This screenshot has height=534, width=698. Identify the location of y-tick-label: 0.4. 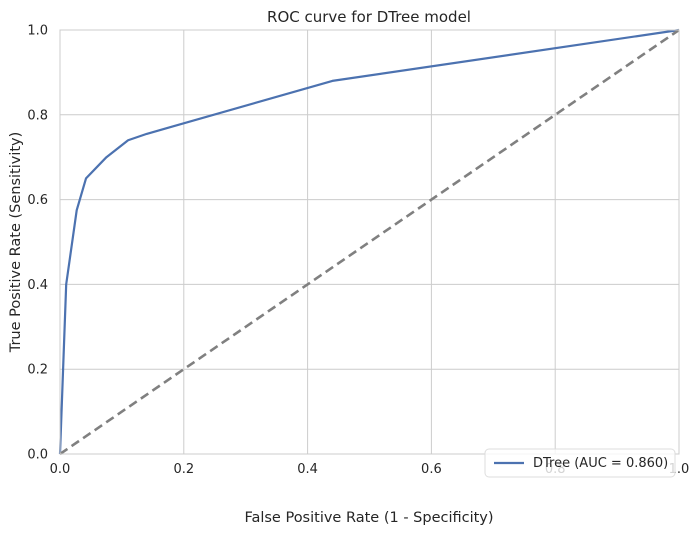
(37, 285).